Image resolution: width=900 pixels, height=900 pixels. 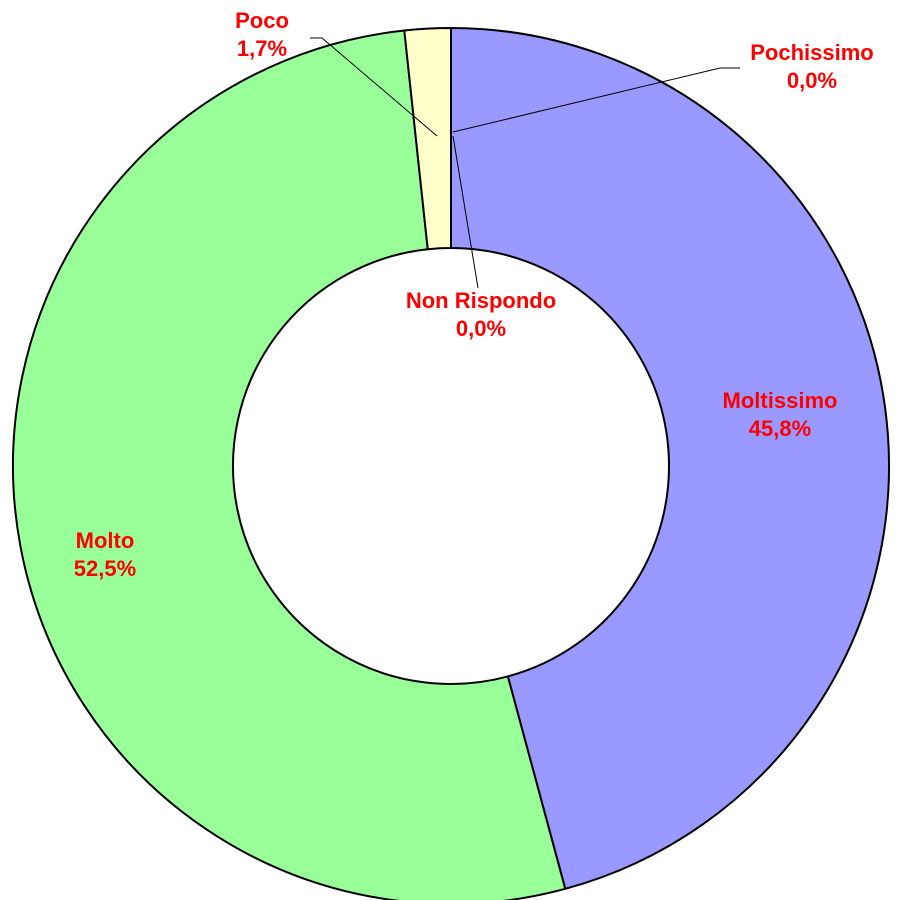 I want to click on slice-label-non-rispondo: Non Rispondo, so click(x=481, y=300).